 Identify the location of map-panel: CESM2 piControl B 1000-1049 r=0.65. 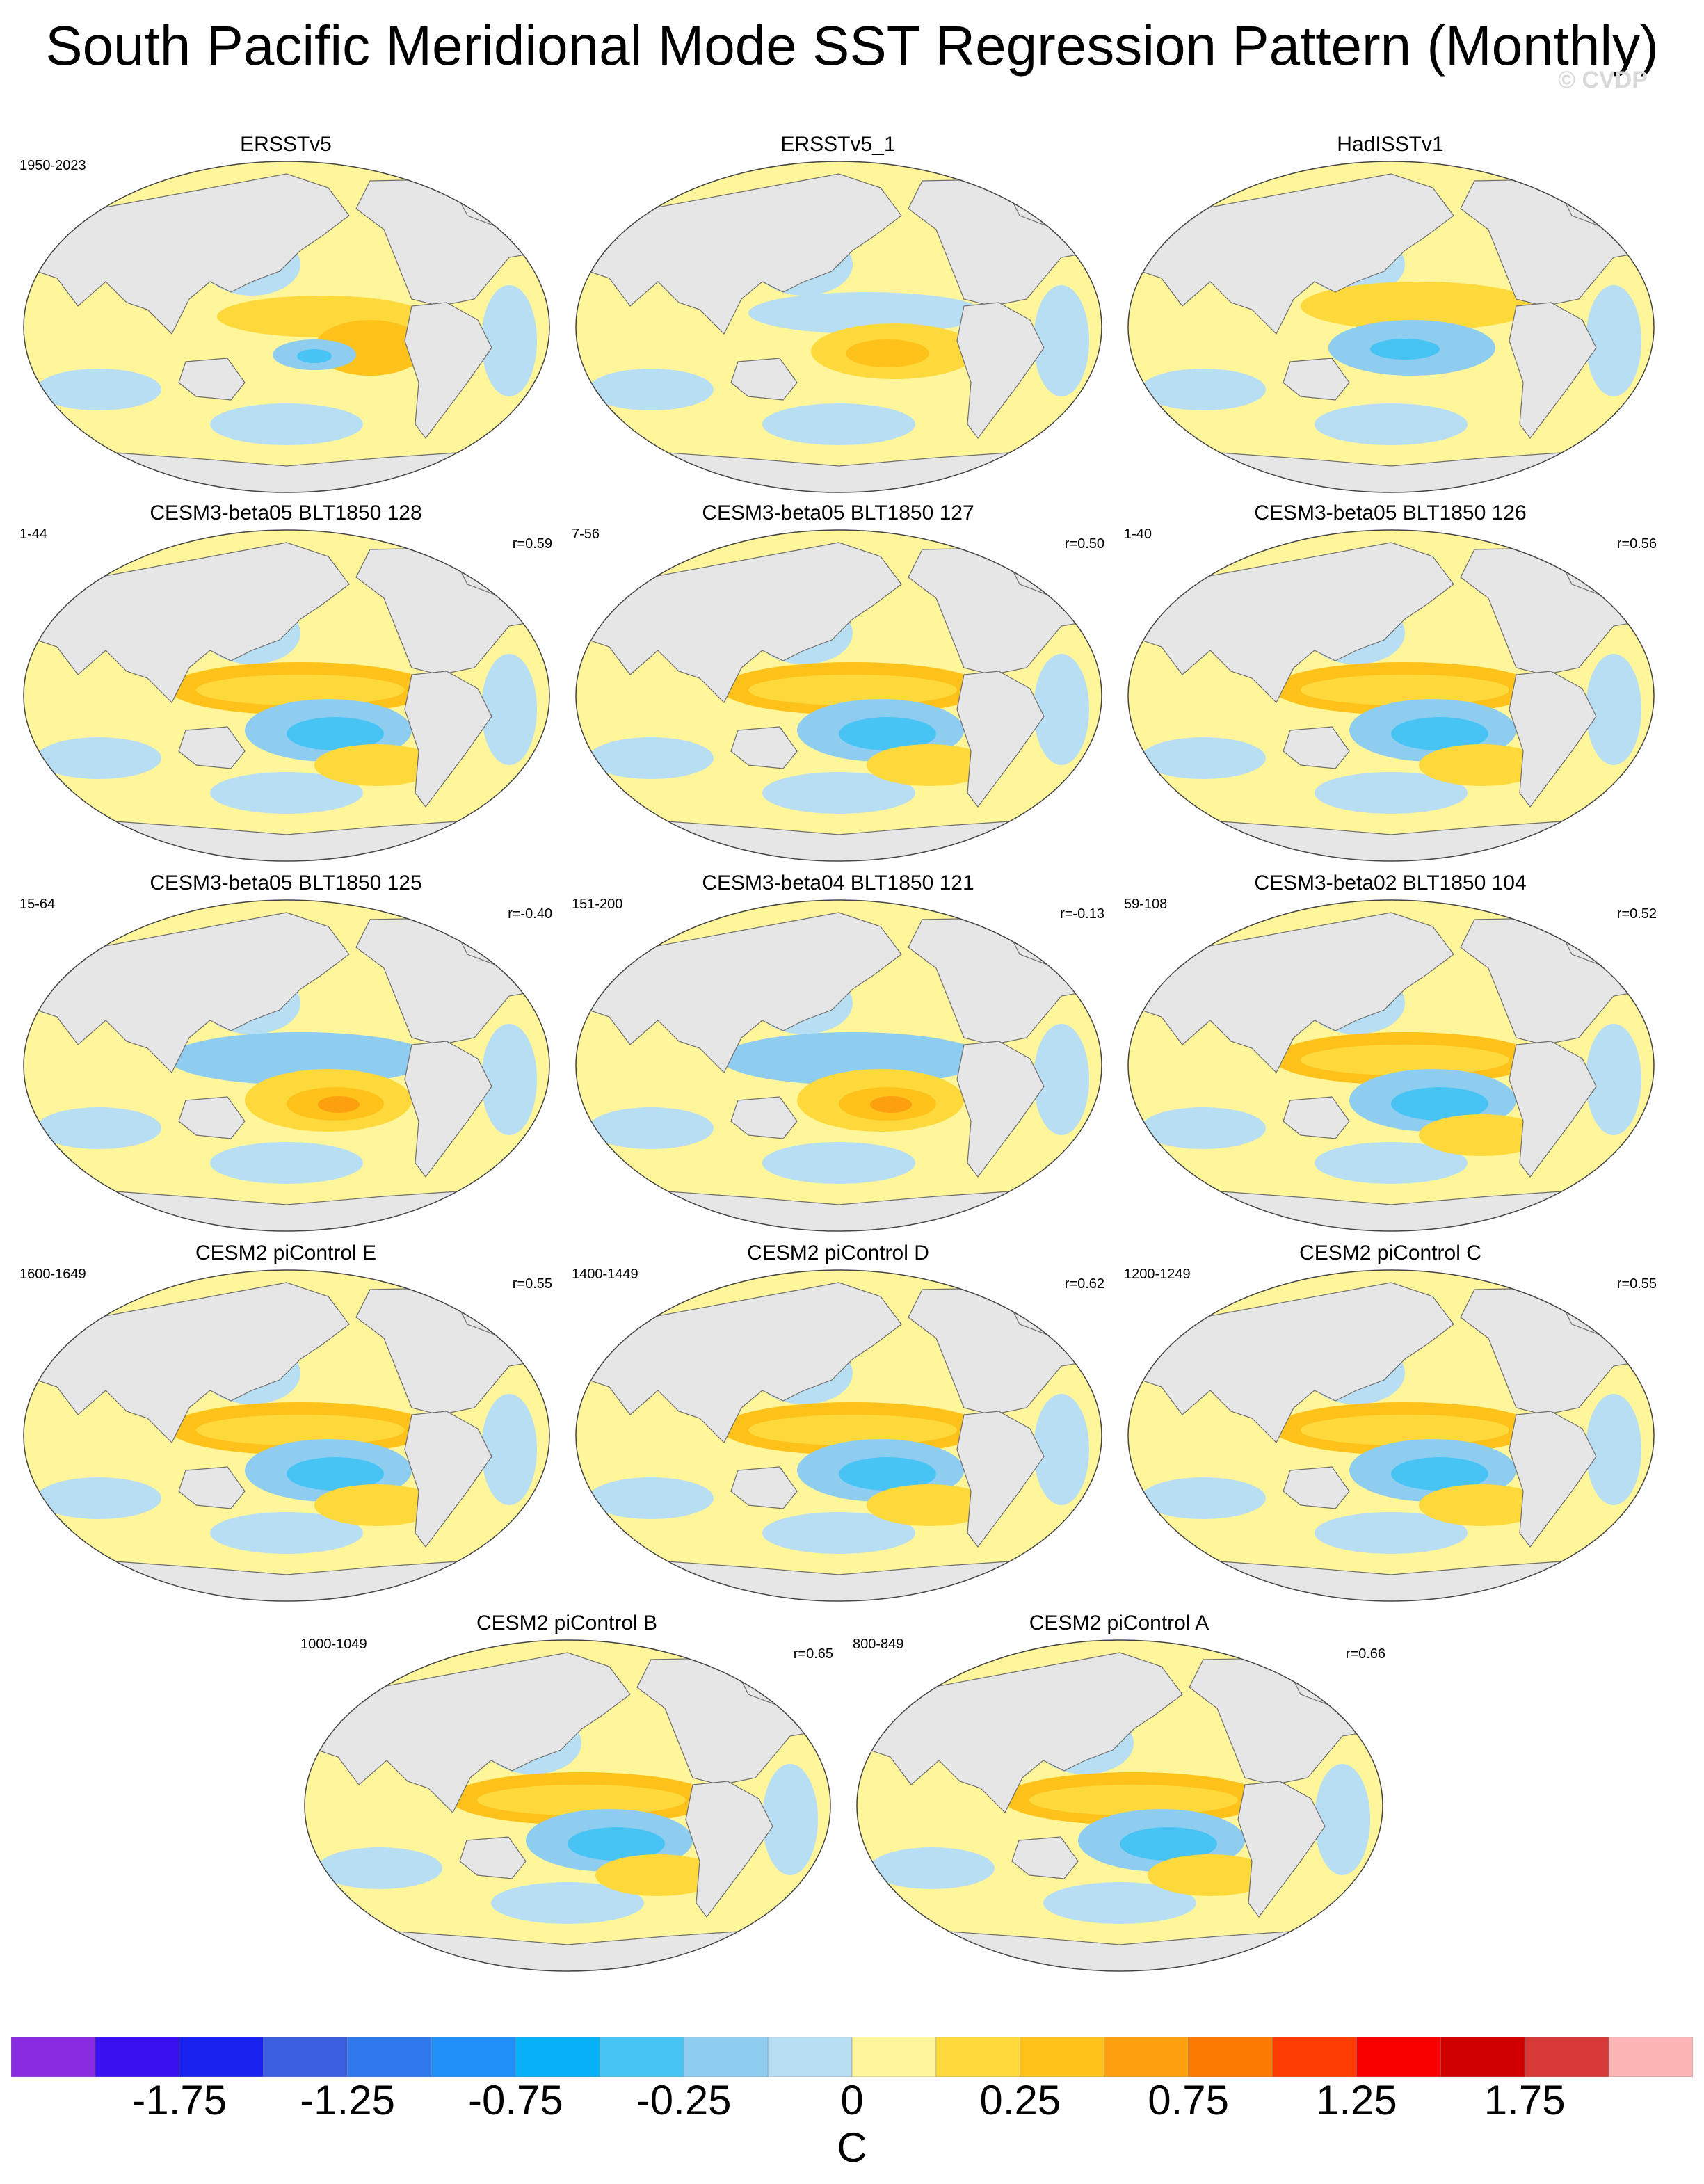
(567, 1795).